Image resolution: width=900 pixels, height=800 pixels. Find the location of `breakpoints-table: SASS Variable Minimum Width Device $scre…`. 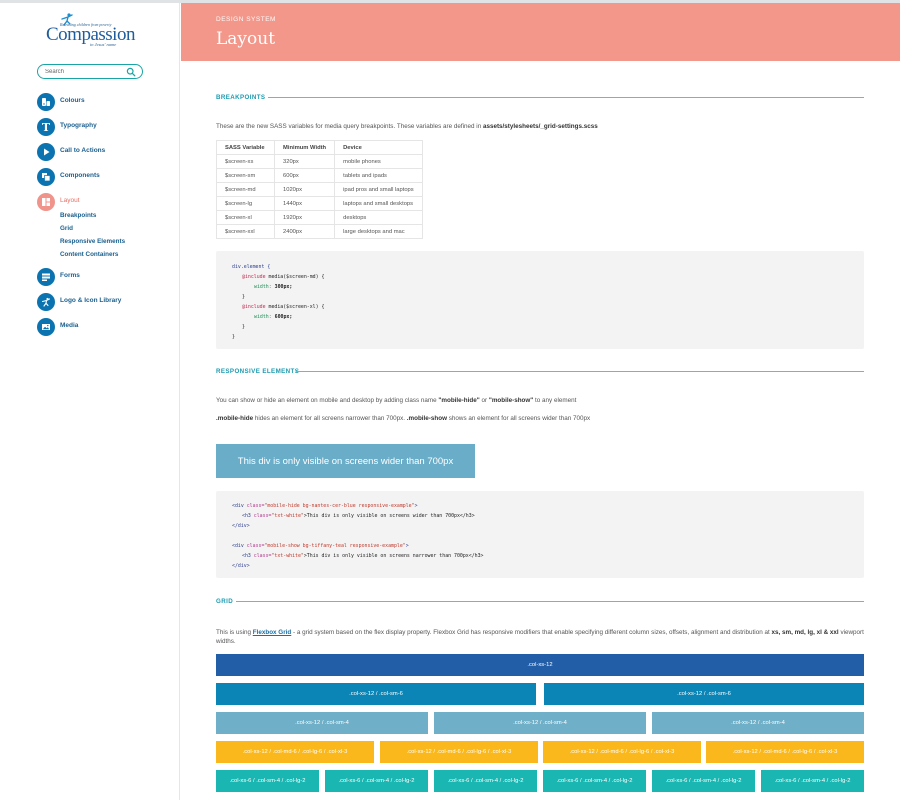

breakpoints-table: SASS Variable Minimum Width Device $scre… is located at coordinates (319, 189).